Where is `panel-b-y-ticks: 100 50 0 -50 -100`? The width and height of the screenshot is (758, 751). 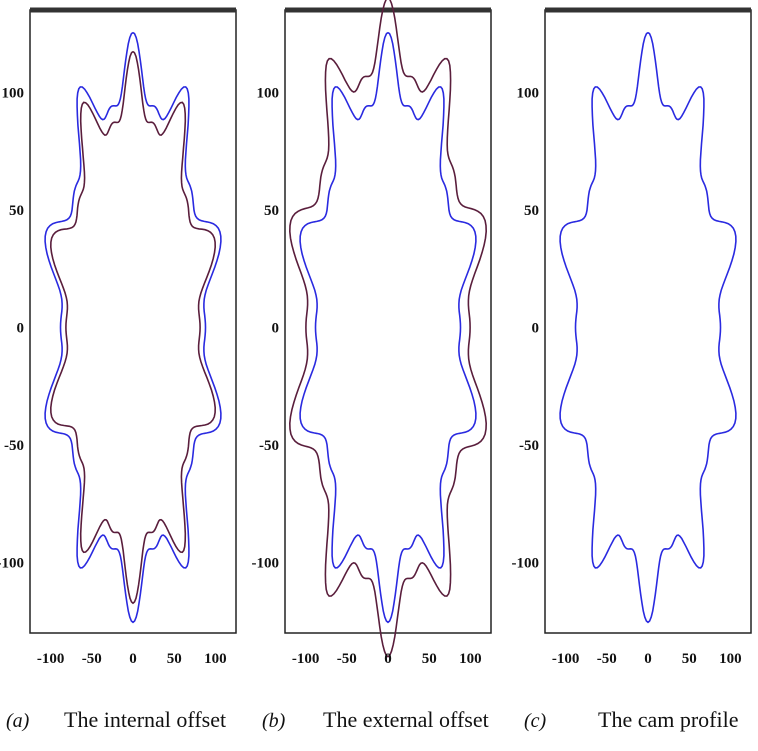 panel-b-y-ticks: 100 50 0 -50 -100 is located at coordinates (266, 328).